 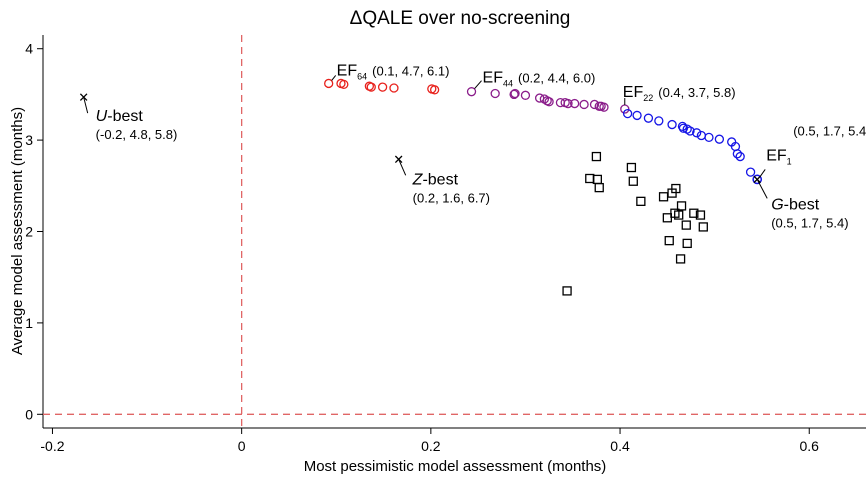 I want to click on y-tick-label: 3, so click(x=29, y=140).